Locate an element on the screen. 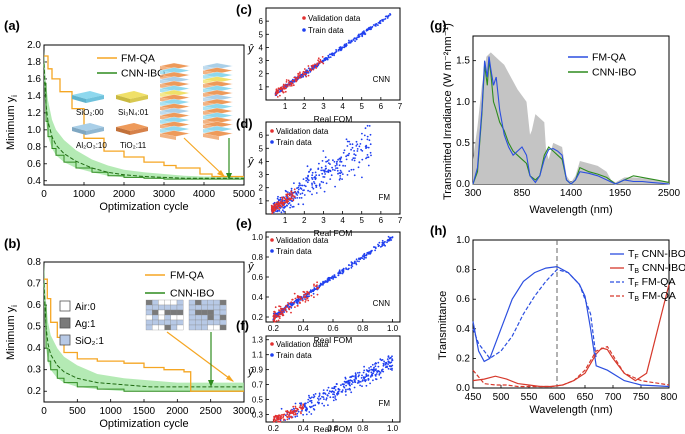 This screenshot has width=685, height=434. panel-e-ticks: 0.2 0.4 0.6 0.8 1.0 0.2 0.4 0.6 0.8 1.0 is located at coordinates (325, 283).